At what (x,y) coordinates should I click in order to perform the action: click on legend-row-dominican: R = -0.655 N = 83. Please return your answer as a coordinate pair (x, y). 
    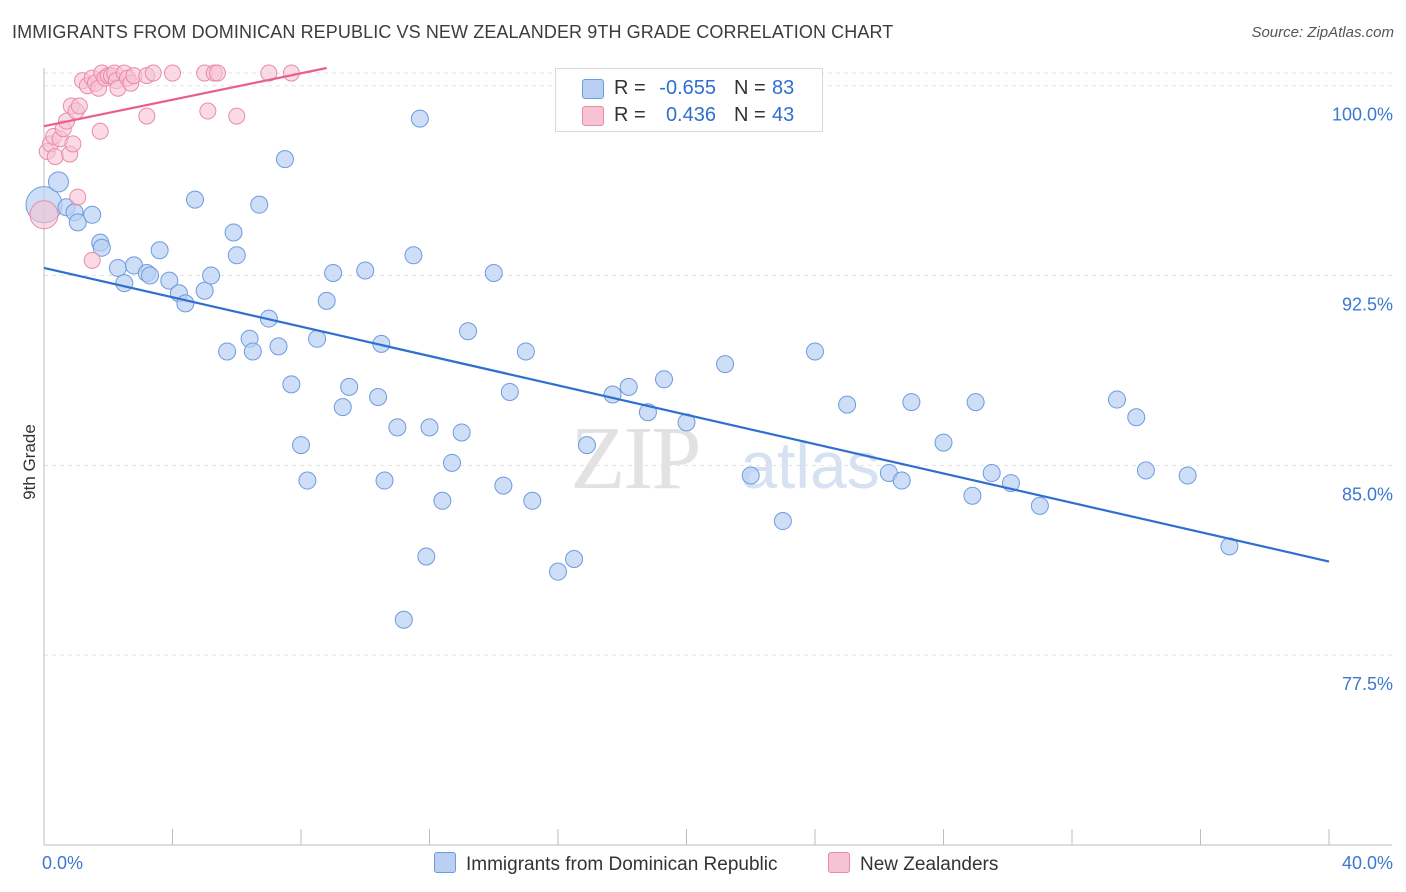
    Looking at the image, I should click on (688, 87).